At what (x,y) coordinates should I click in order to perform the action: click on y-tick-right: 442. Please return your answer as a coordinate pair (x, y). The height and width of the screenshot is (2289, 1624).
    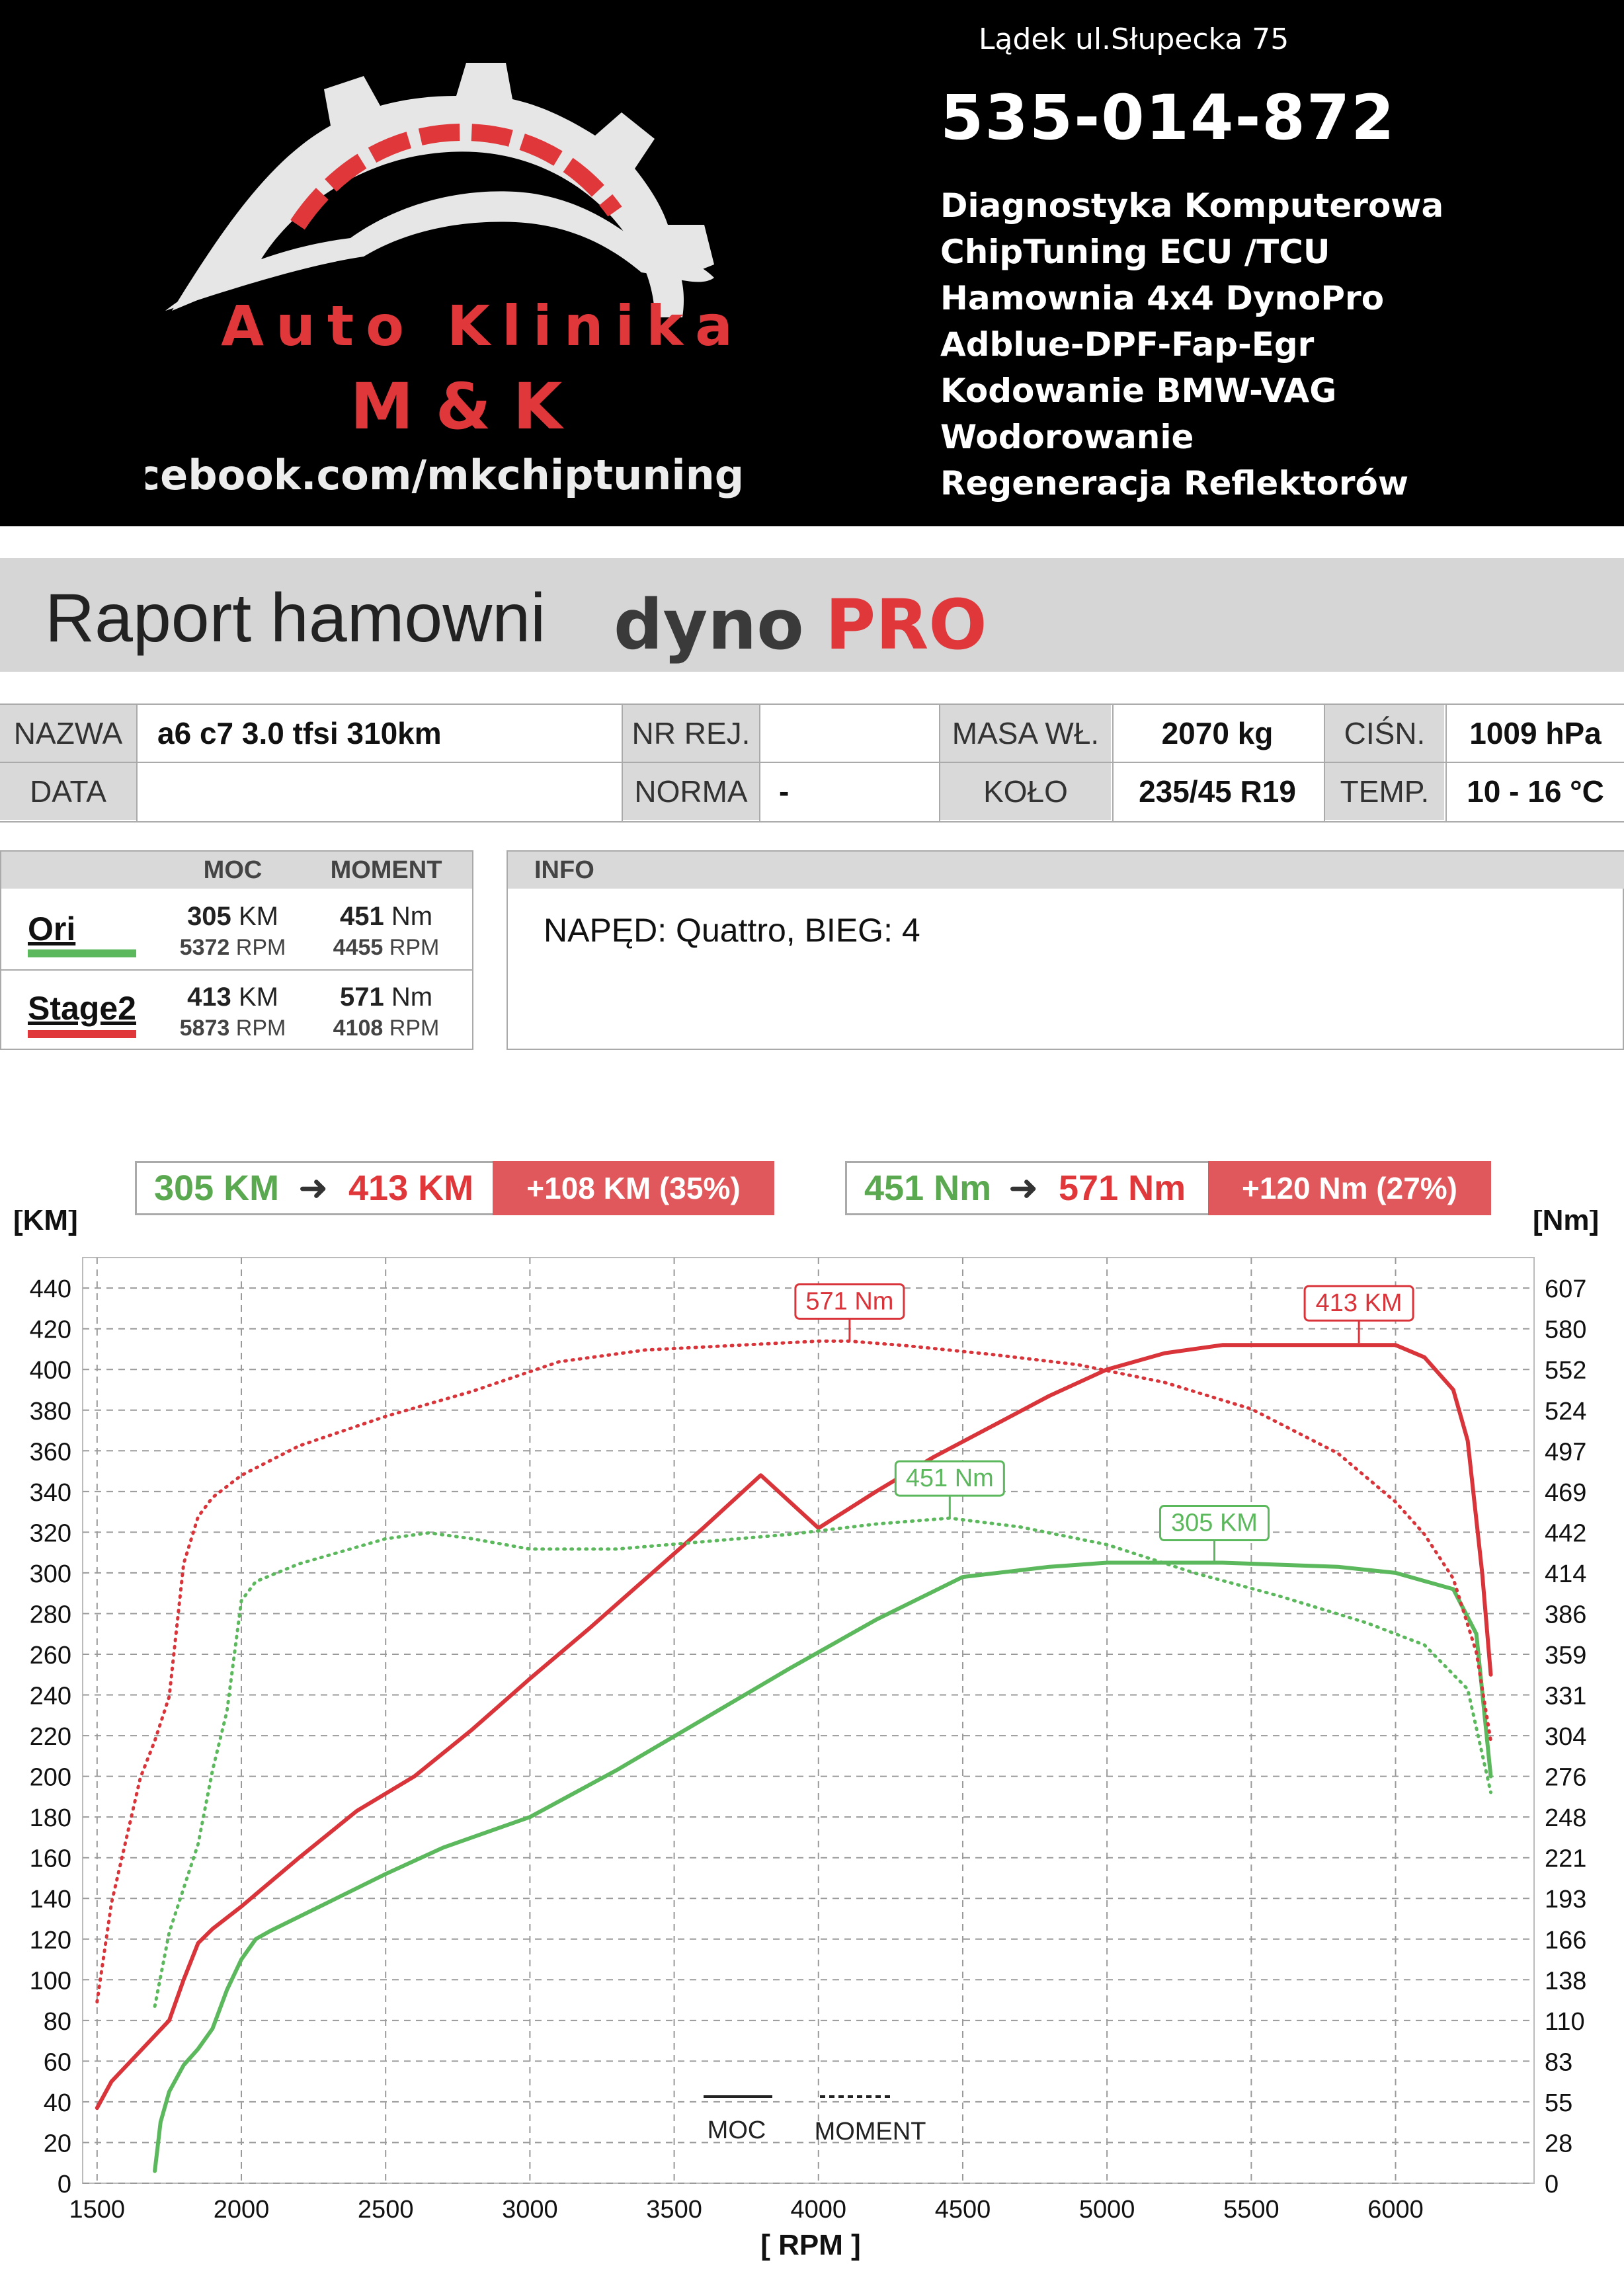
    Looking at the image, I should click on (1565, 1533).